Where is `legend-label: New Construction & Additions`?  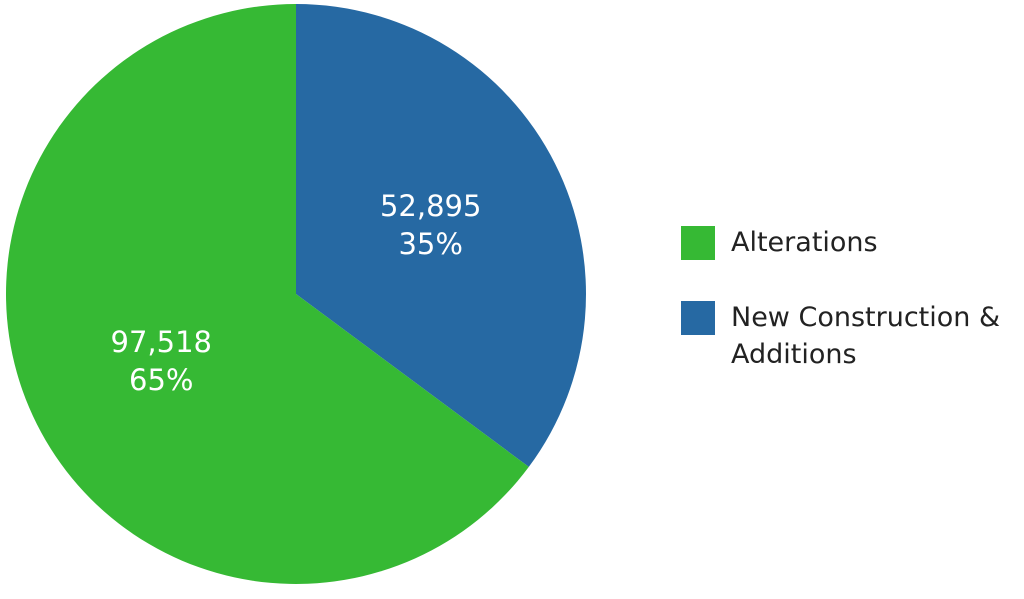
legend-label: New Construction & Additions is located at coordinates (866, 336).